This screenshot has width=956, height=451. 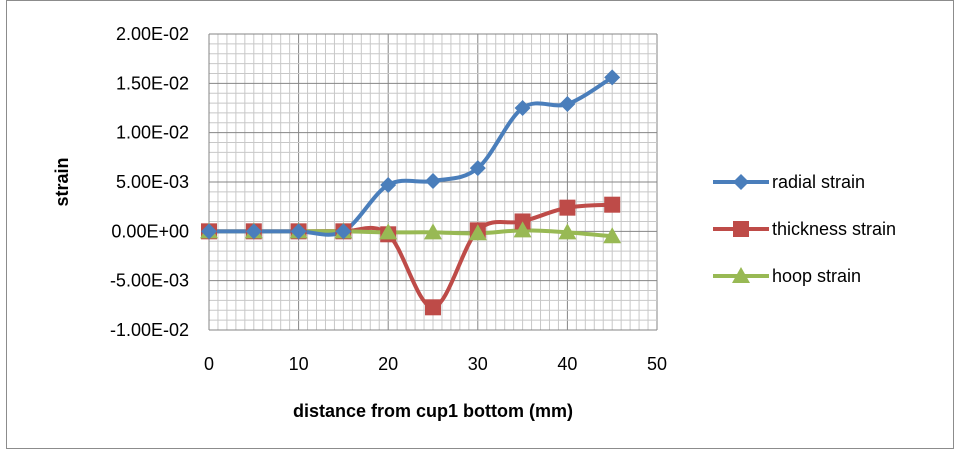 I want to click on x-tick-label: 10, so click(x=299, y=364).